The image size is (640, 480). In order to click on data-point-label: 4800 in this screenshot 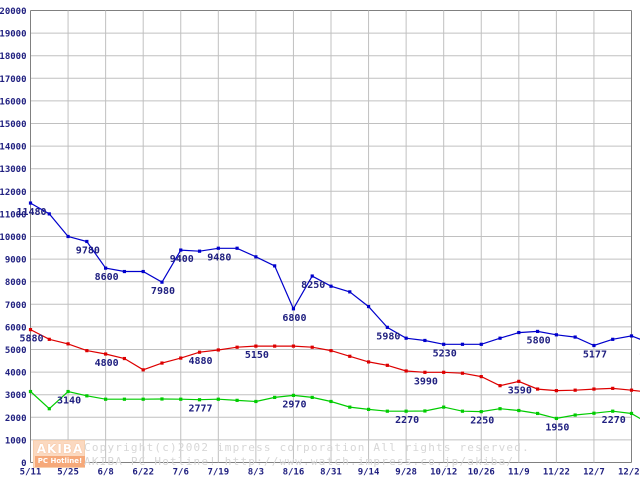, I will do `click(107, 363)`.